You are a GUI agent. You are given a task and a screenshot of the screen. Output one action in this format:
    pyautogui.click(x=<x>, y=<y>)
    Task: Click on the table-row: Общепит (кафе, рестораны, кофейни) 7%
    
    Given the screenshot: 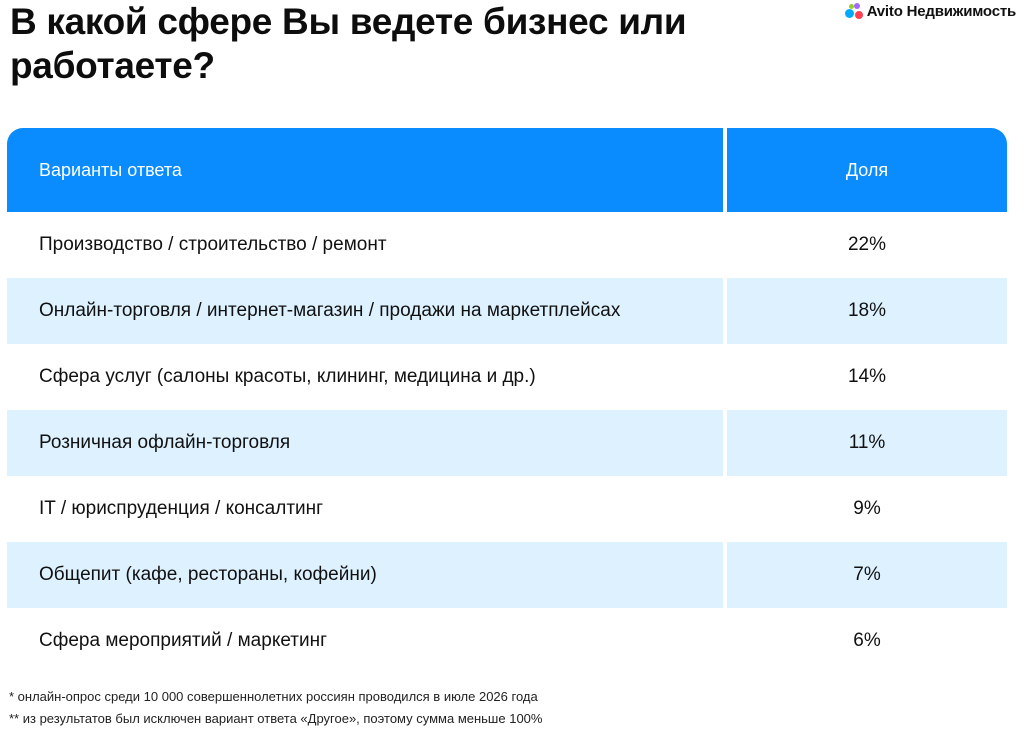 What is the action you would take?
    pyautogui.click(x=507, y=575)
    